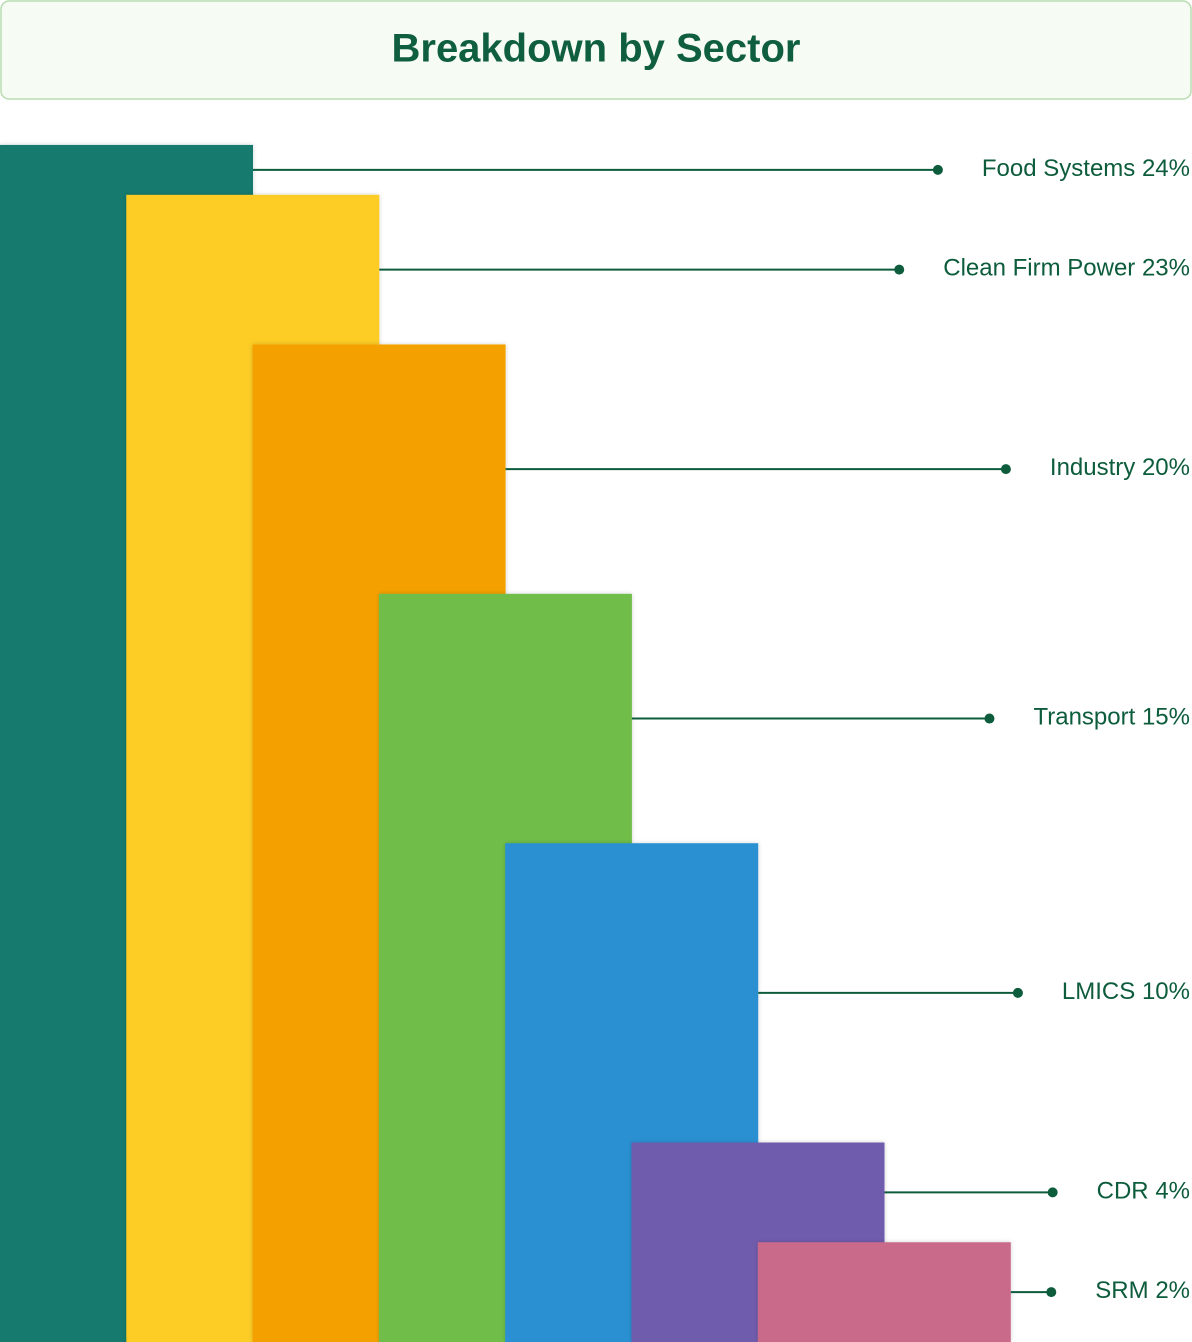 This screenshot has width=1192, height=1342. I want to click on category-label: Transport, so click(1084, 717).